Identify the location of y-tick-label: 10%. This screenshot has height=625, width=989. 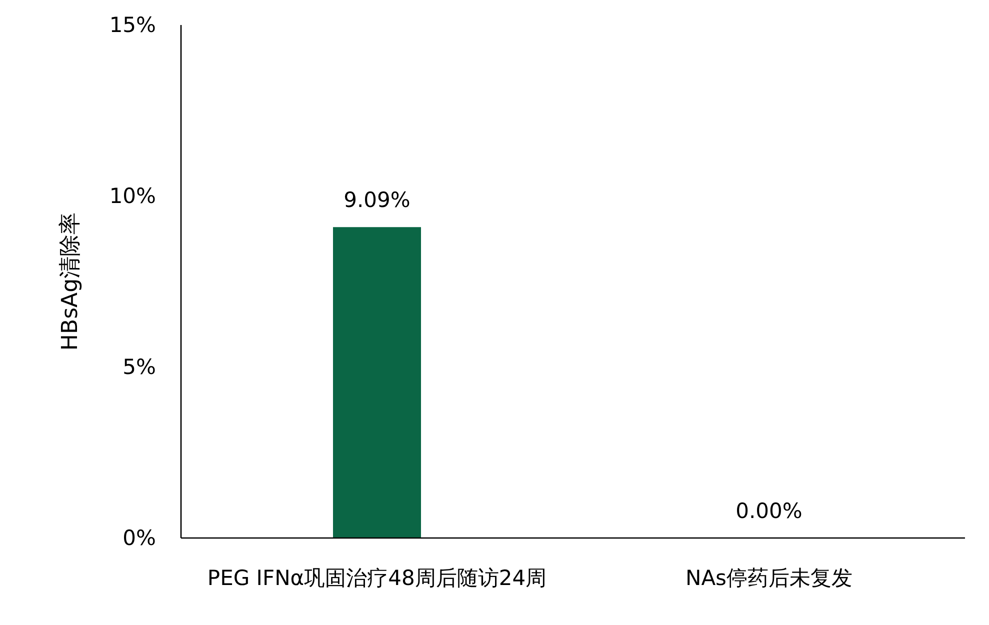
(132, 196).